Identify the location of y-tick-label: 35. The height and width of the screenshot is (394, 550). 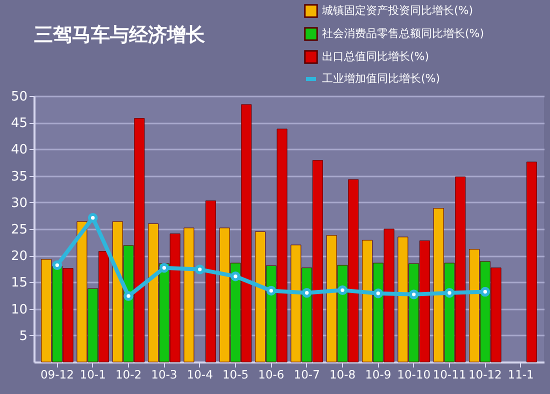
(19, 176).